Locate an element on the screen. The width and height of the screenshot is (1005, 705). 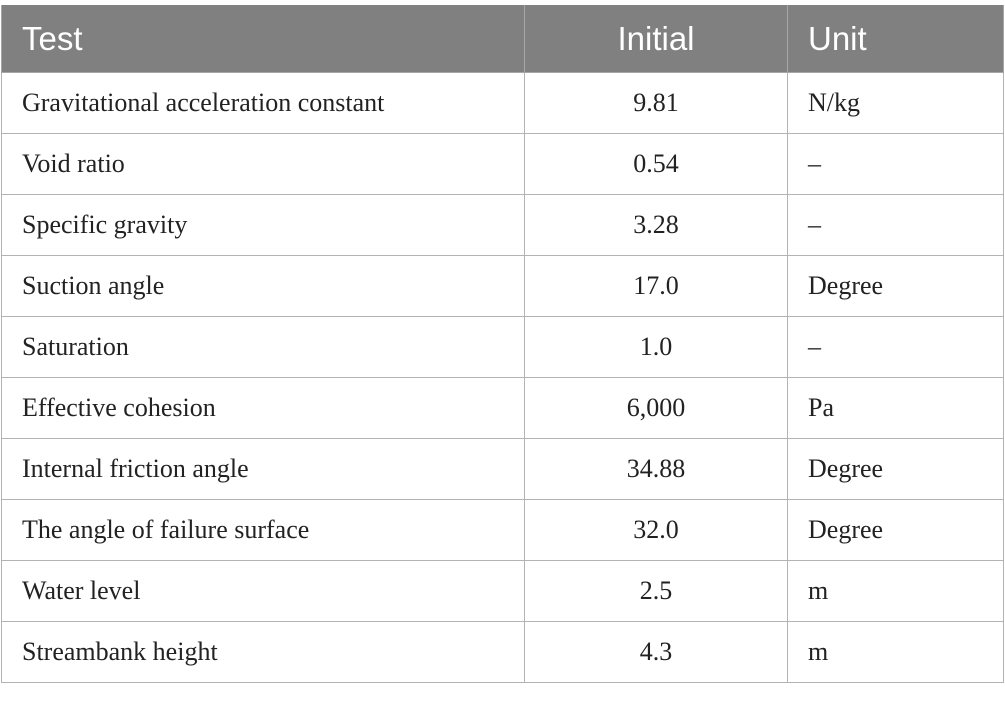
table-cell: Saturation is located at coordinates (263, 347).